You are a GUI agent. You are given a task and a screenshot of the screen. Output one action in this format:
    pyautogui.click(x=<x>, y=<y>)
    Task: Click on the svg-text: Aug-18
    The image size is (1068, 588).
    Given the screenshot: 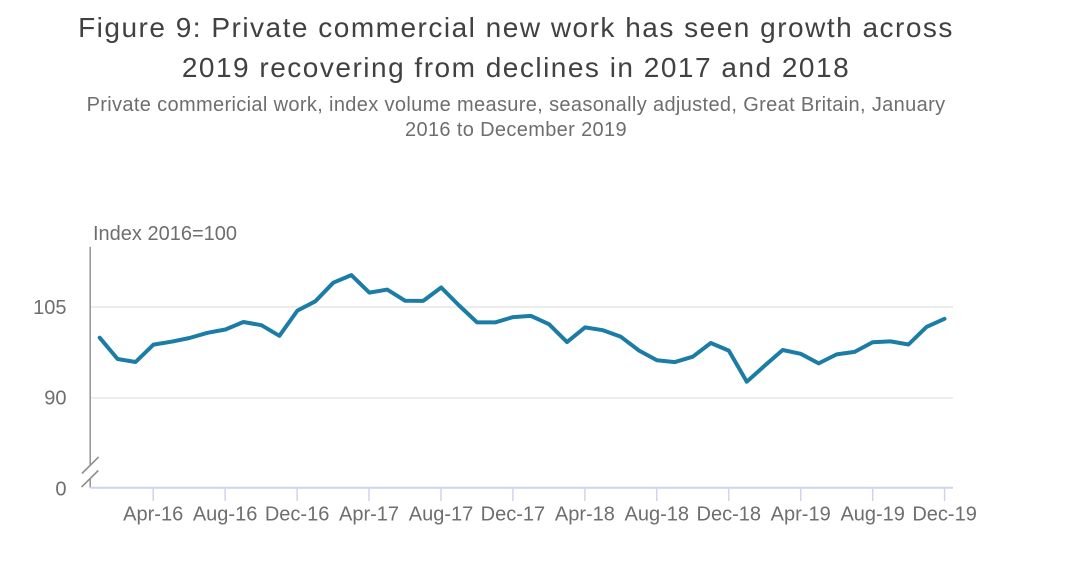 What is the action you would take?
    pyautogui.click(x=657, y=515)
    